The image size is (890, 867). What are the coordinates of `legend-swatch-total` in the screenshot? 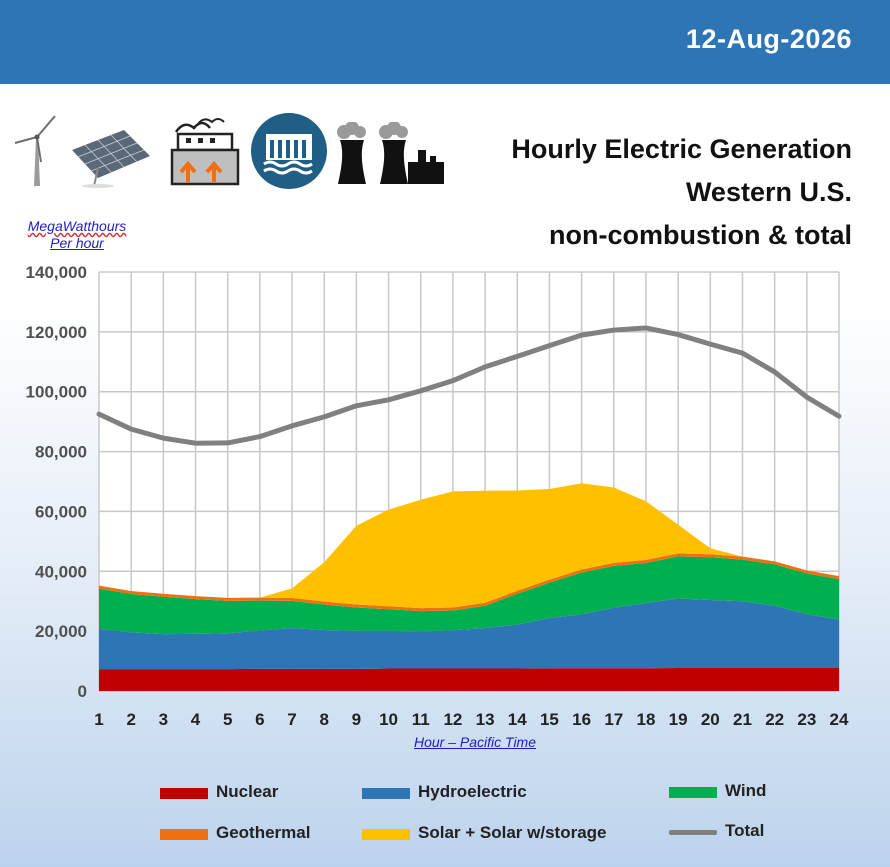 It's located at (693, 832).